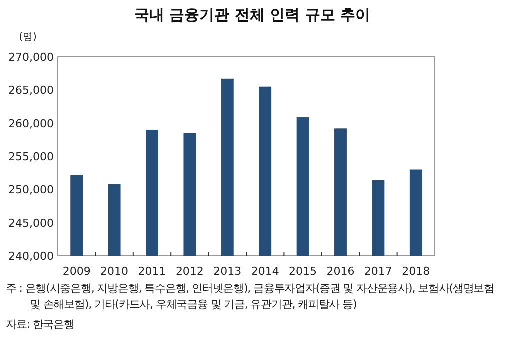 This screenshot has width=505, height=342. What do you see at coordinates (416, 271) in the screenshot?
I see `x-tick-label: 2018` at bounding box center [416, 271].